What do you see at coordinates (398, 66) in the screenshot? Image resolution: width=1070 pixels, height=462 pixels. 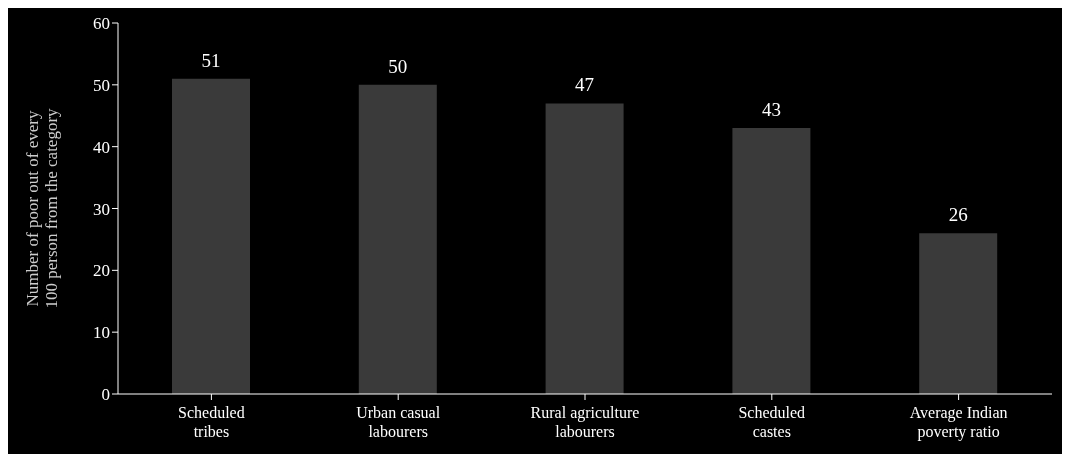 I see `data-label: 50` at bounding box center [398, 66].